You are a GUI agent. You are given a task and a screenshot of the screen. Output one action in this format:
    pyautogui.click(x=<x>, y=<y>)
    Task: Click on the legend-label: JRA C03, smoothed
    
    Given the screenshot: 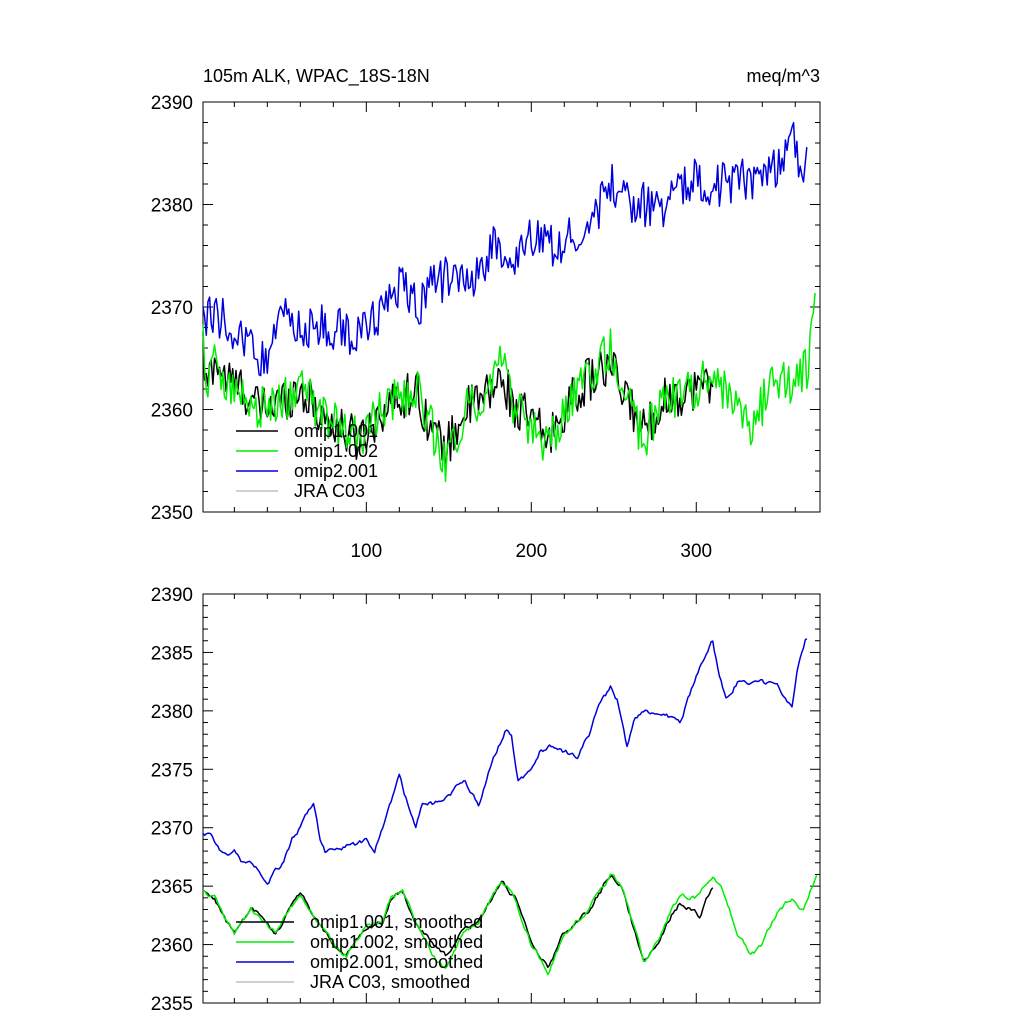 What is the action you would take?
    pyautogui.click(x=390, y=982)
    